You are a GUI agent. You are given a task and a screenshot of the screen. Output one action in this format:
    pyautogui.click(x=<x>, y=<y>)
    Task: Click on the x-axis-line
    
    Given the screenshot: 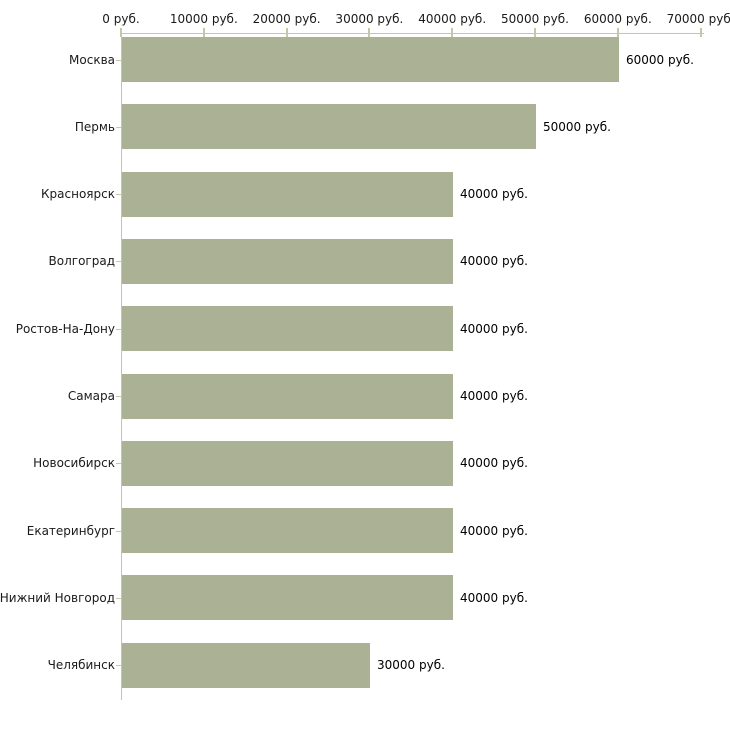 What is the action you would take?
    pyautogui.click(x=412, y=33)
    